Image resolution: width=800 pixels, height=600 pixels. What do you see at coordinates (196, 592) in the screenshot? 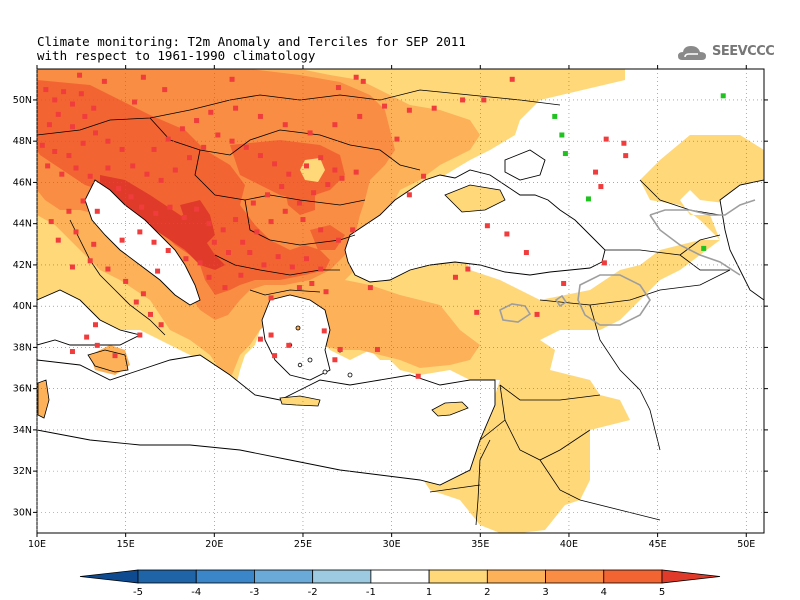
I see `colorbar-label: -4` at bounding box center [196, 592].